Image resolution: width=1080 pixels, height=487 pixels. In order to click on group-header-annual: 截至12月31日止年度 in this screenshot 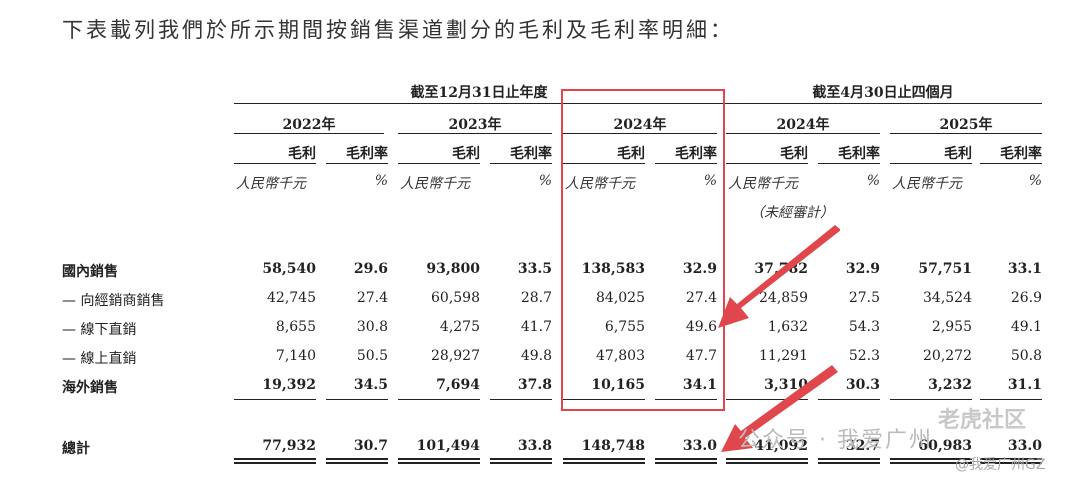, I will do `click(479, 93)`.